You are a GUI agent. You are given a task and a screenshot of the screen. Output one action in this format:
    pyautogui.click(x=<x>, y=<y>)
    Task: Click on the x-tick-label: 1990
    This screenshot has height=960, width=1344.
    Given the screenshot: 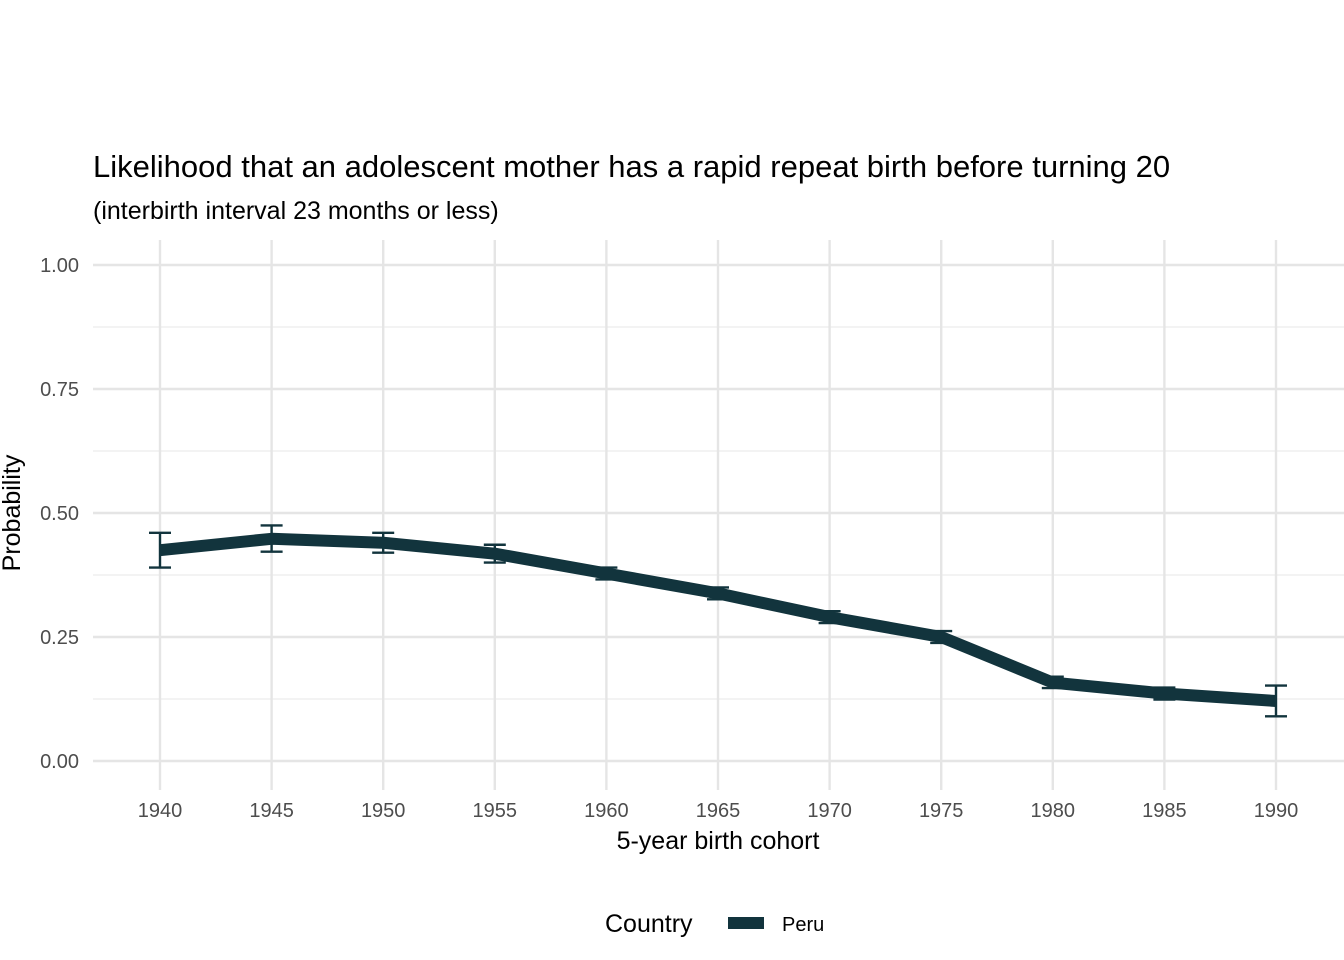 What is the action you would take?
    pyautogui.click(x=1276, y=811)
    